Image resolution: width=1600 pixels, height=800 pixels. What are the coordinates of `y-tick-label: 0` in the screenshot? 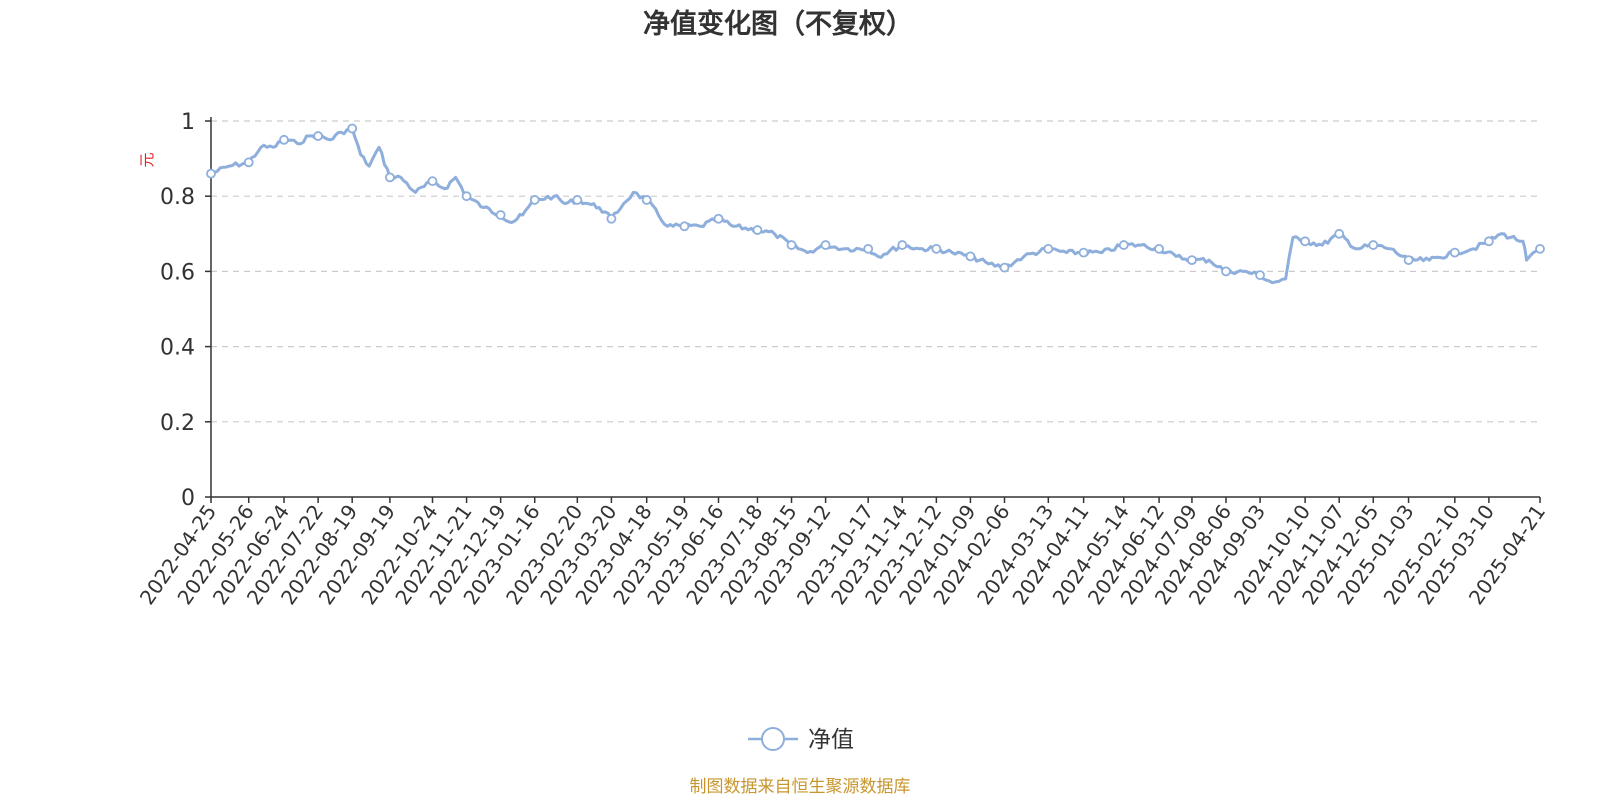 It's located at (188, 498).